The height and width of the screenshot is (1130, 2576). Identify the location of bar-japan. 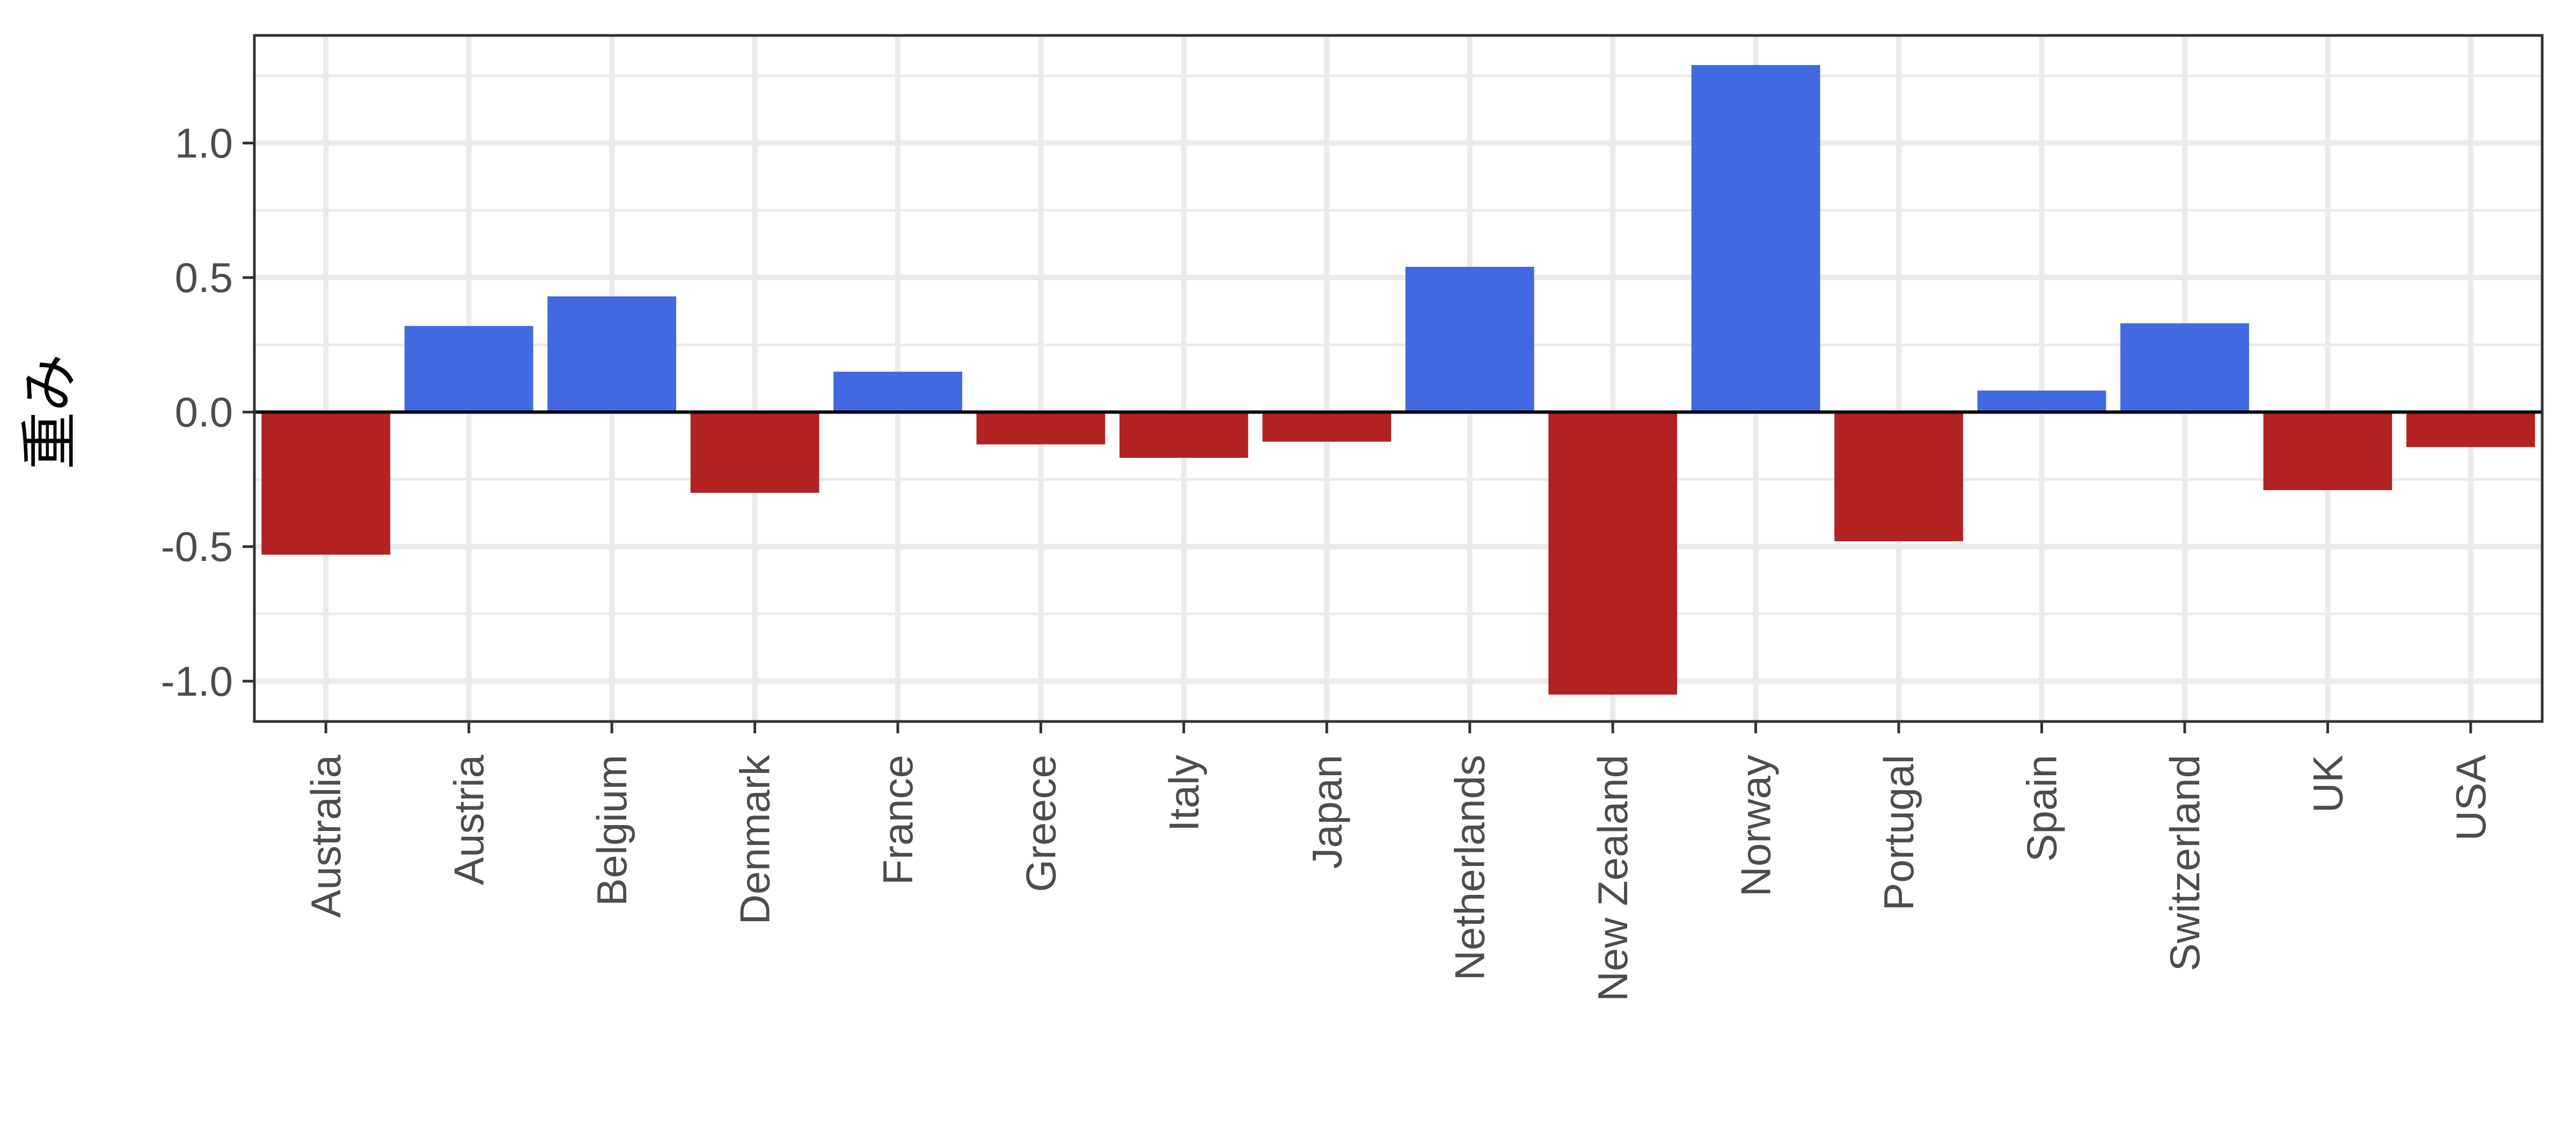
(1327, 427).